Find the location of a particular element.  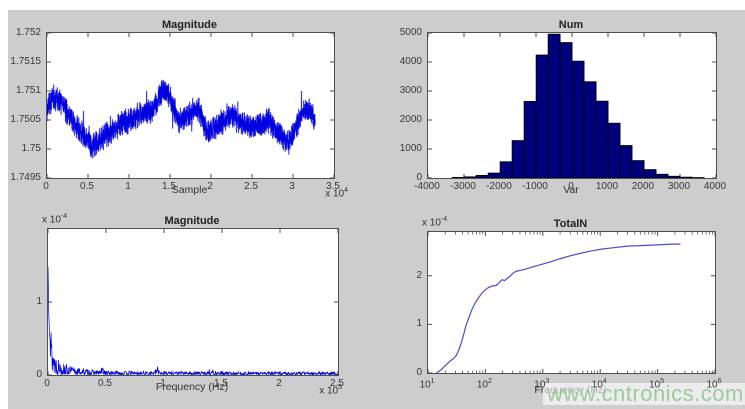

axes-totaln is located at coordinates (571, 302).